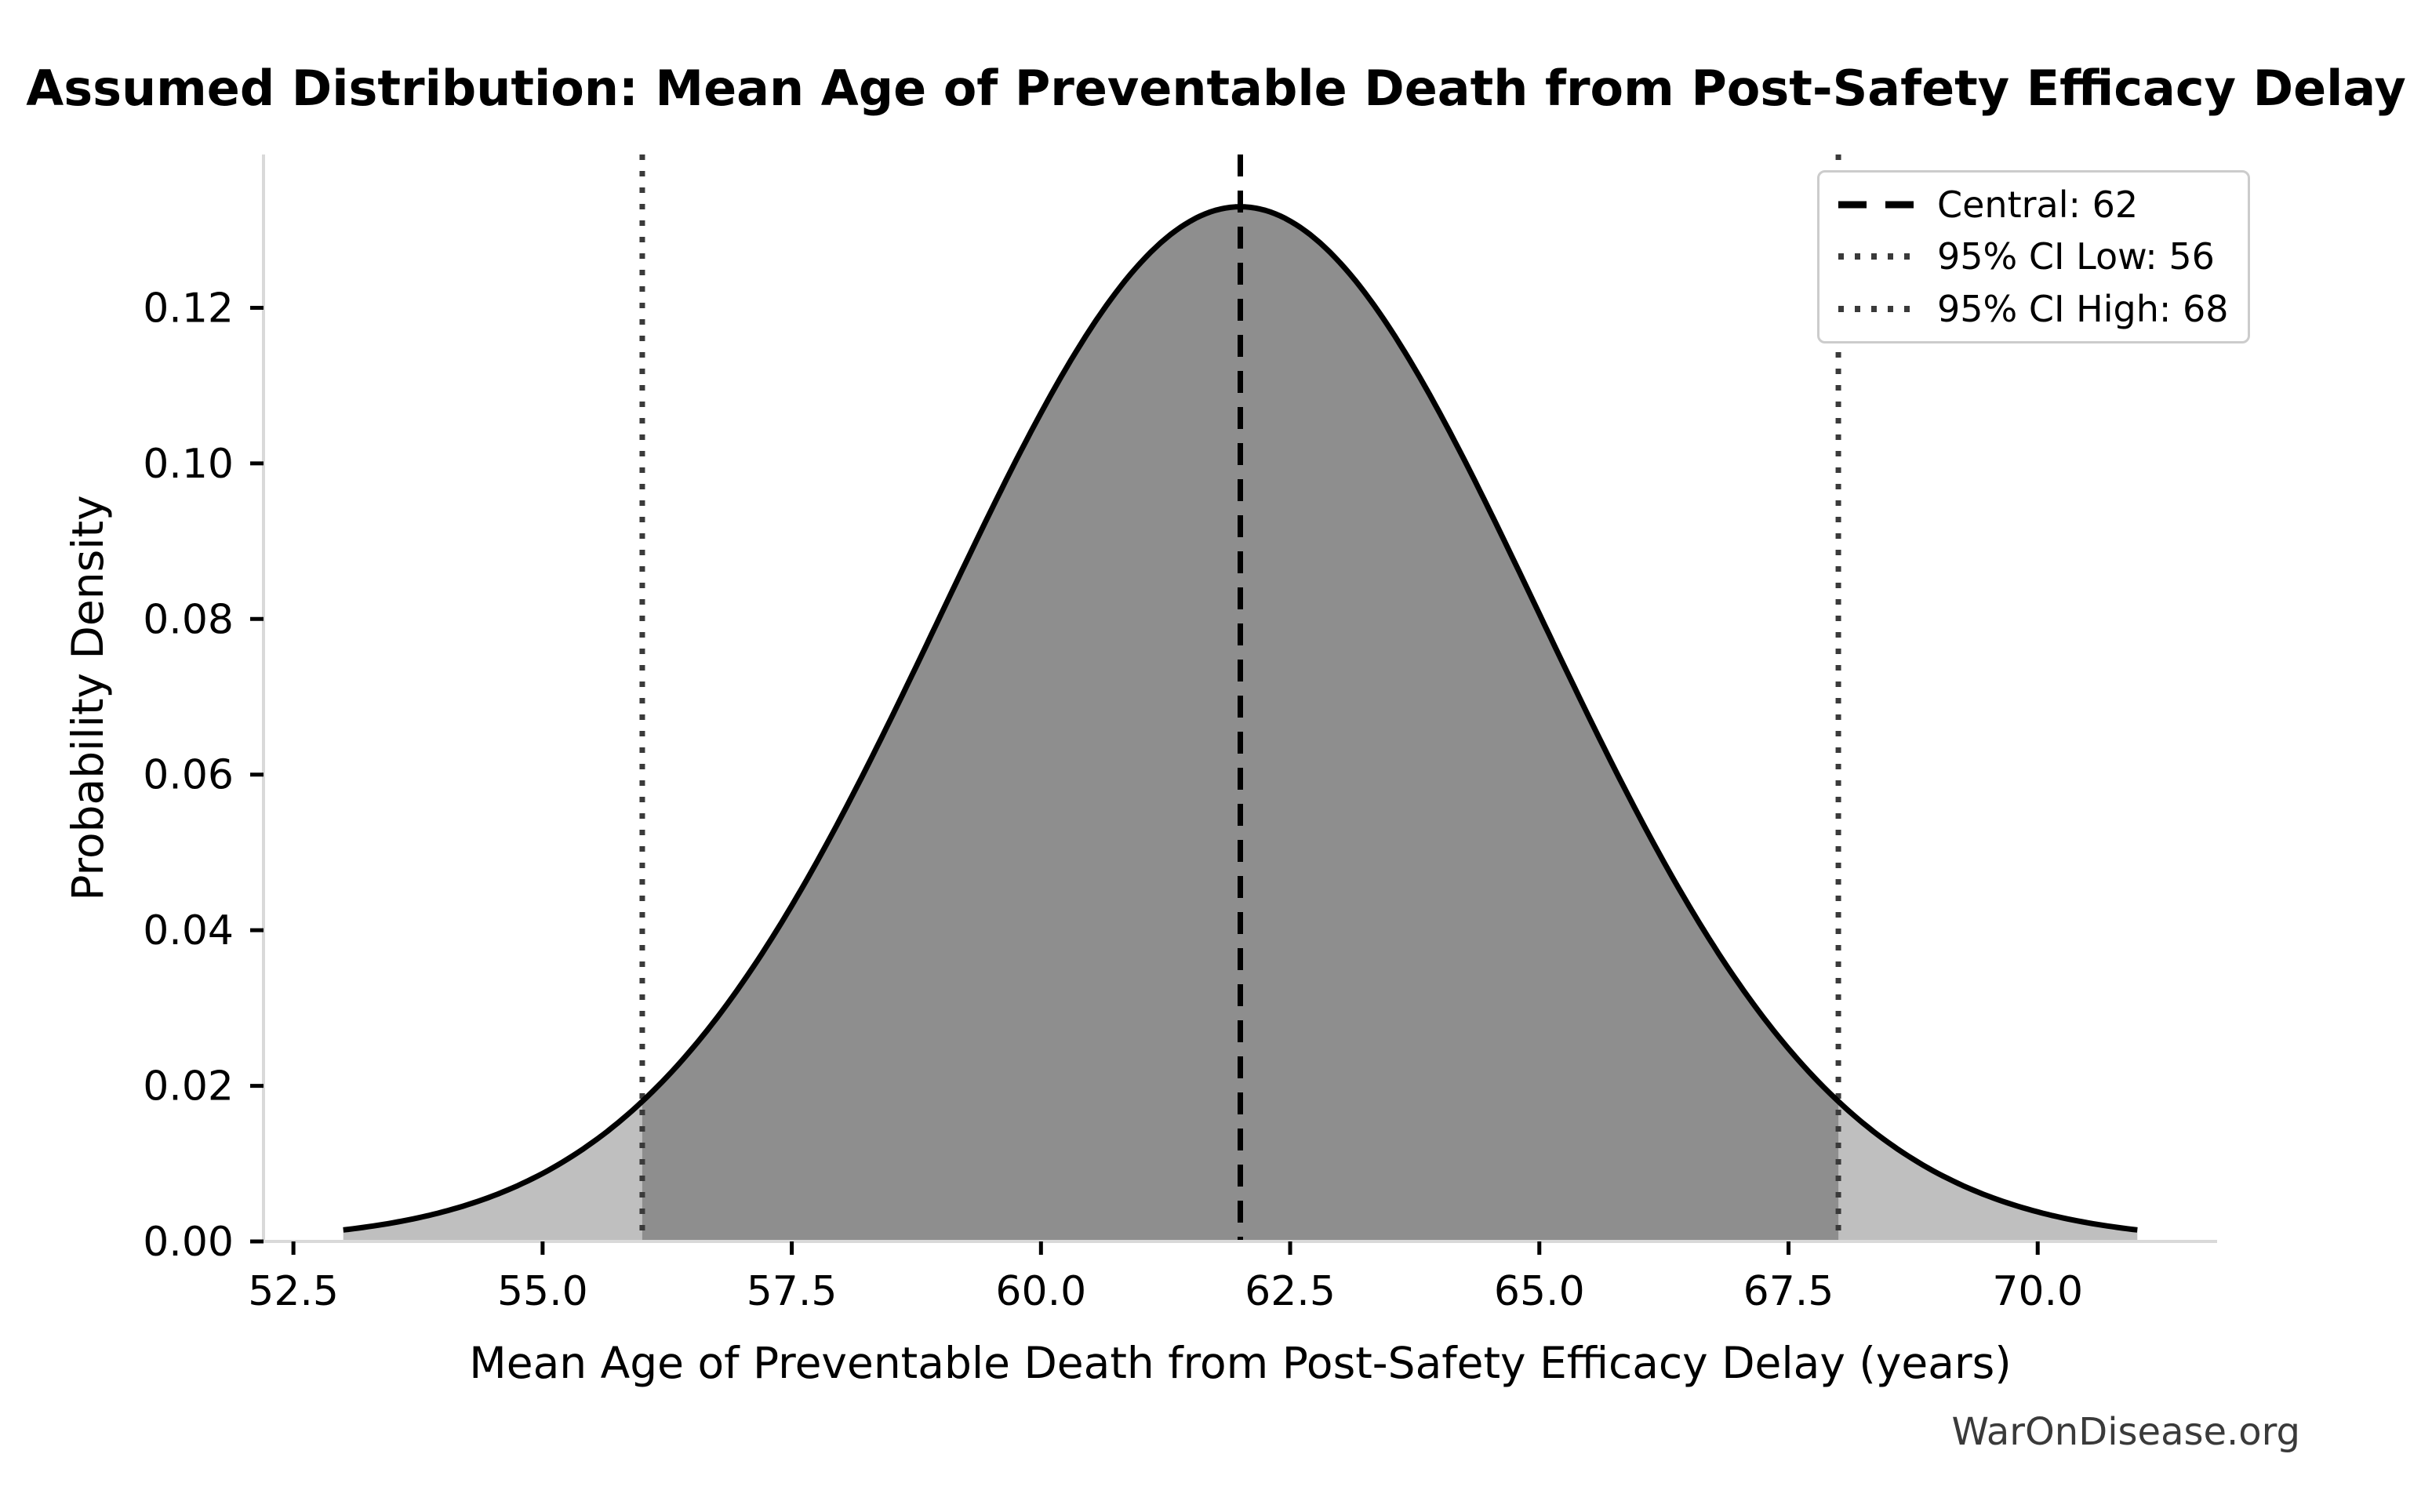 This screenshot has width=2432, height=1512. I want to click on x-tick-label: 65.0, so click(1539, 1291).